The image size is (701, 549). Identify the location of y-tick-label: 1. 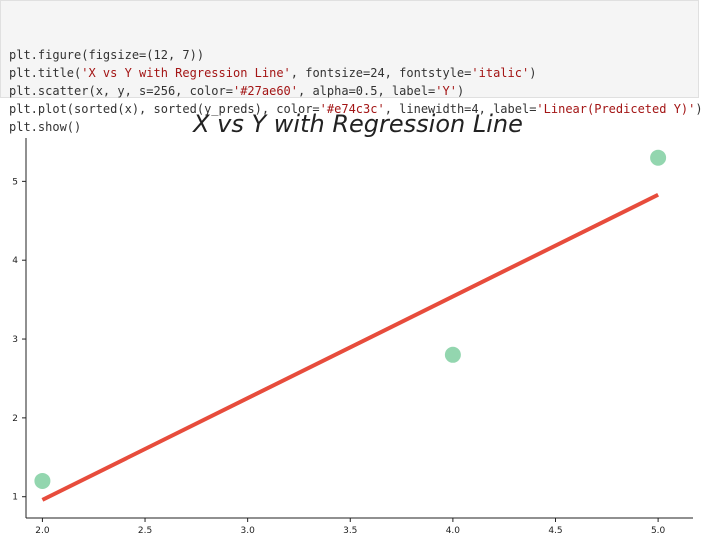
(15, 498).